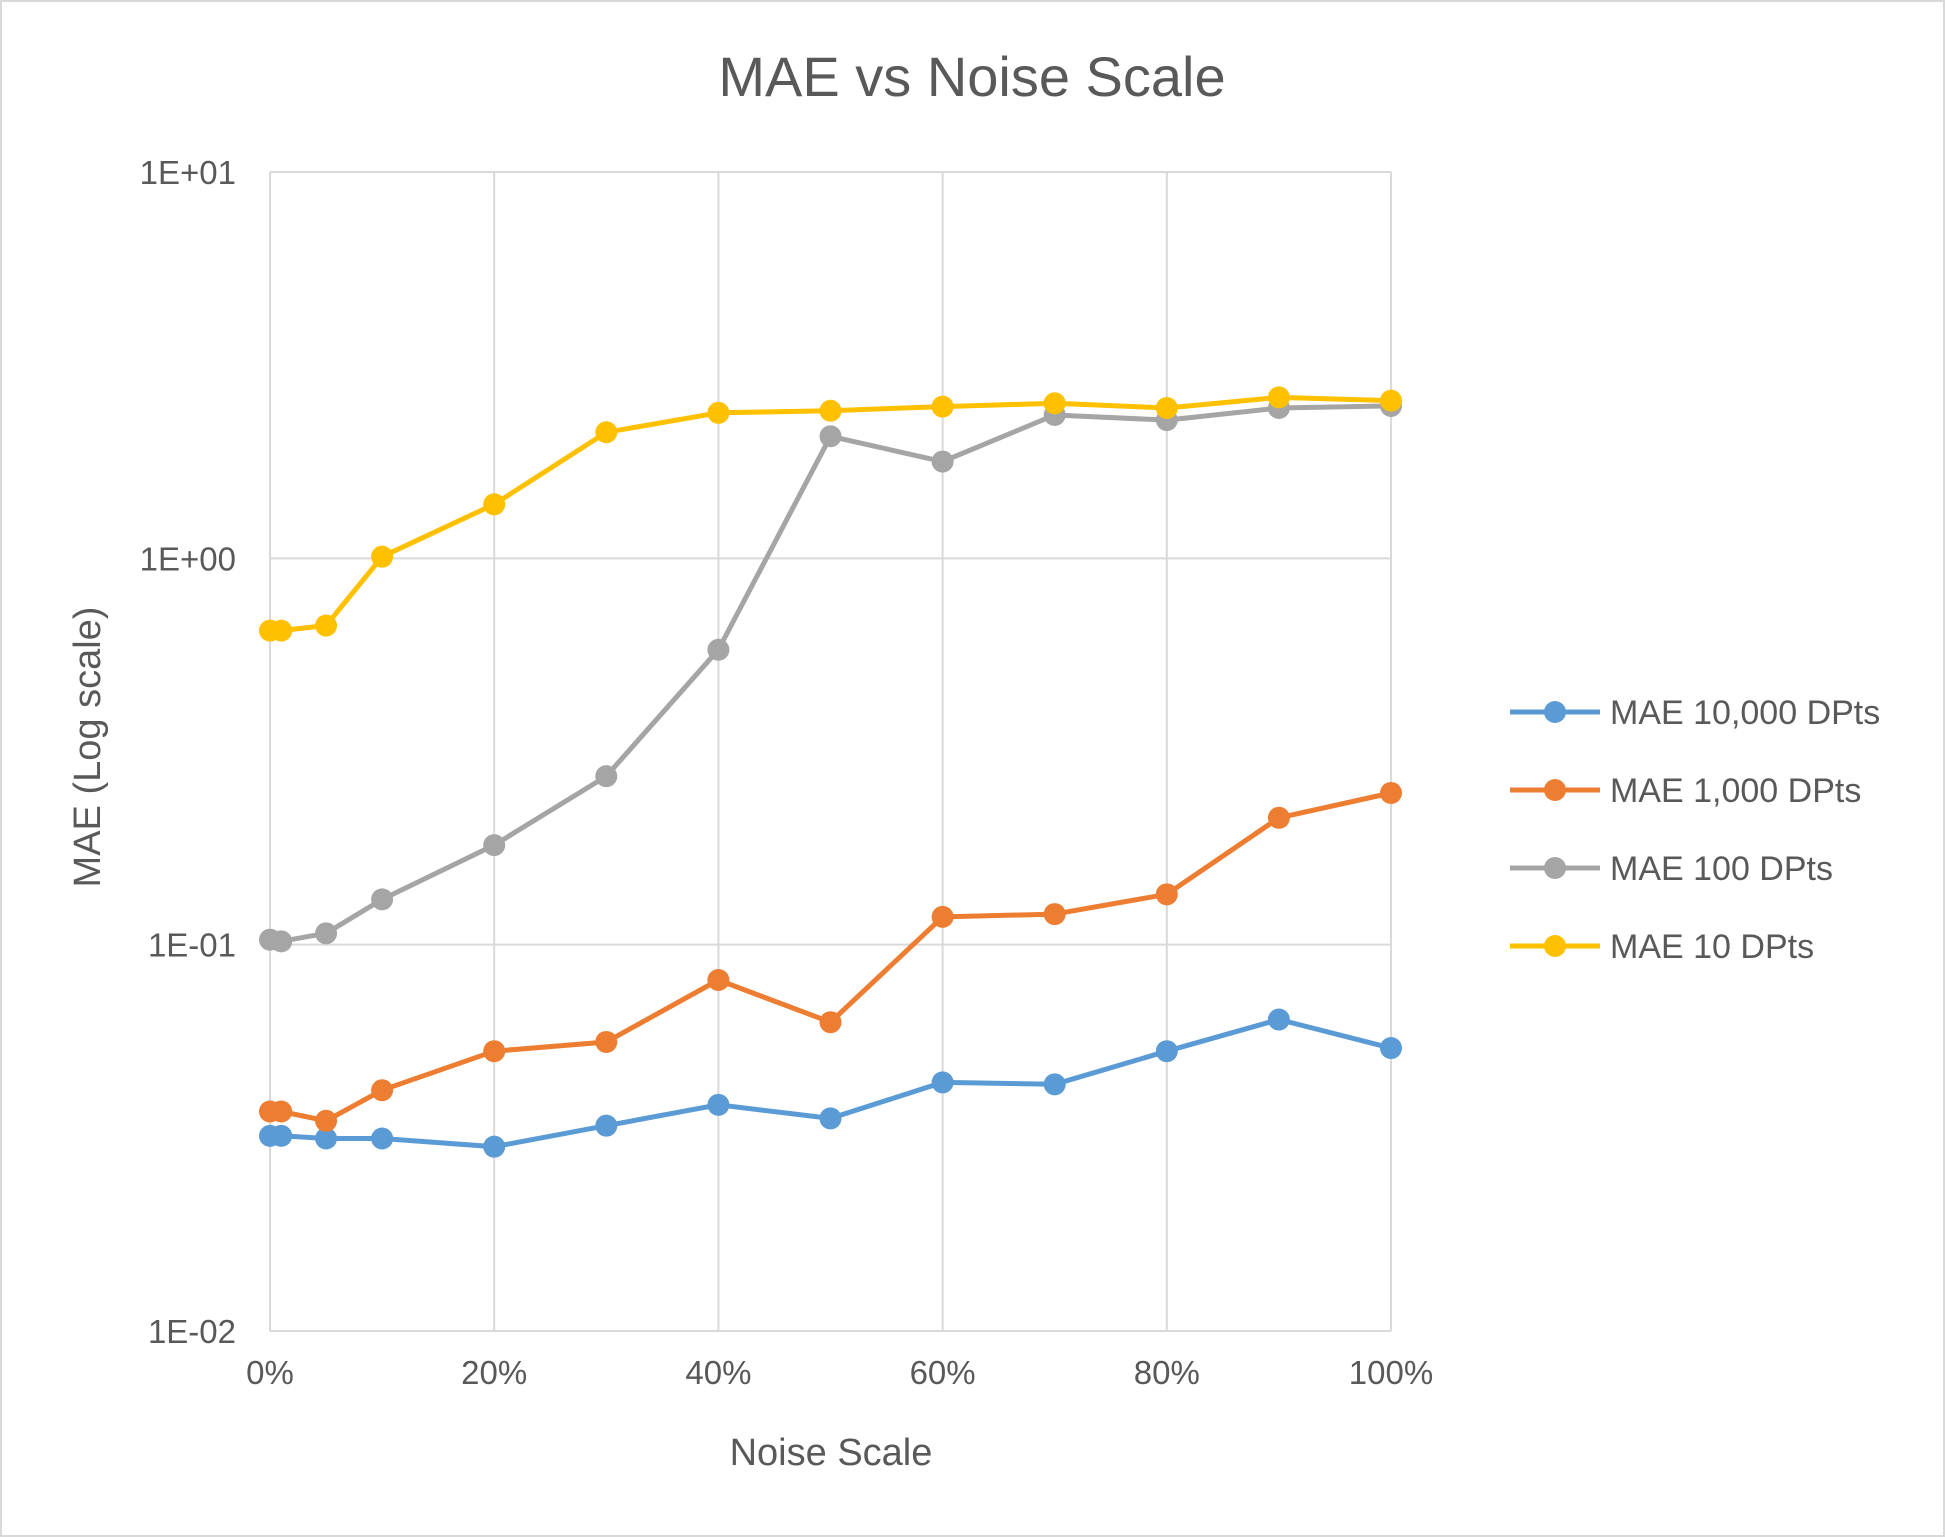 The image size is (1945, 1537). I want to click on legend-label: MAE 1,000 DPts, so click(1735, 791).